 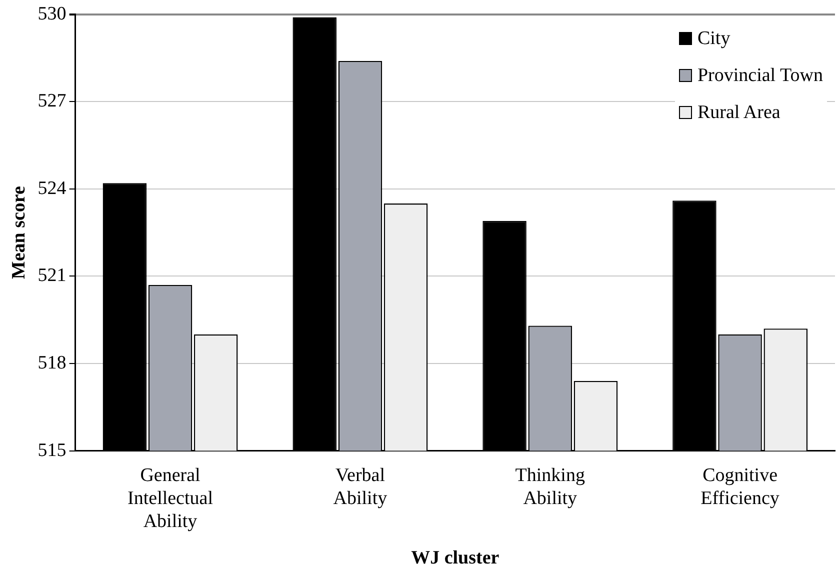 What do you see at coordinates (713, 39) in the screenshot?
I see `legend-label: City` at bounding box center [713, 39].